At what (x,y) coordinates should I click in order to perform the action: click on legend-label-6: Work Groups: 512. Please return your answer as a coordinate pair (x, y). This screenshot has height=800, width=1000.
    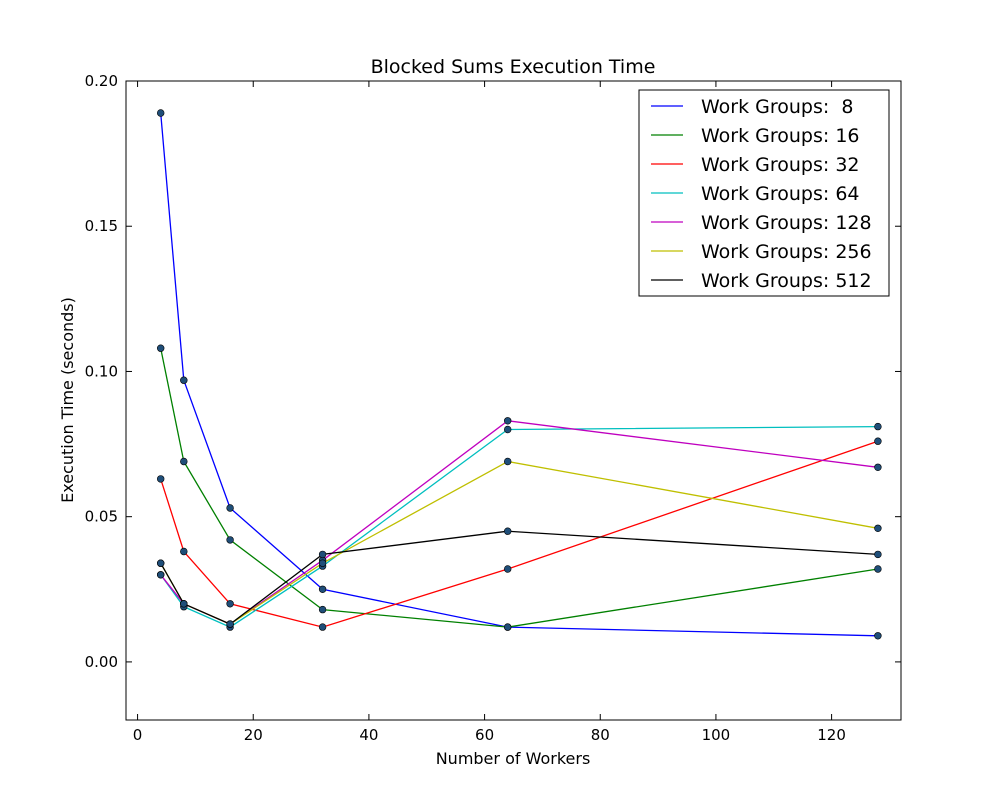
    Looking at the image, I should click on (786, 281).